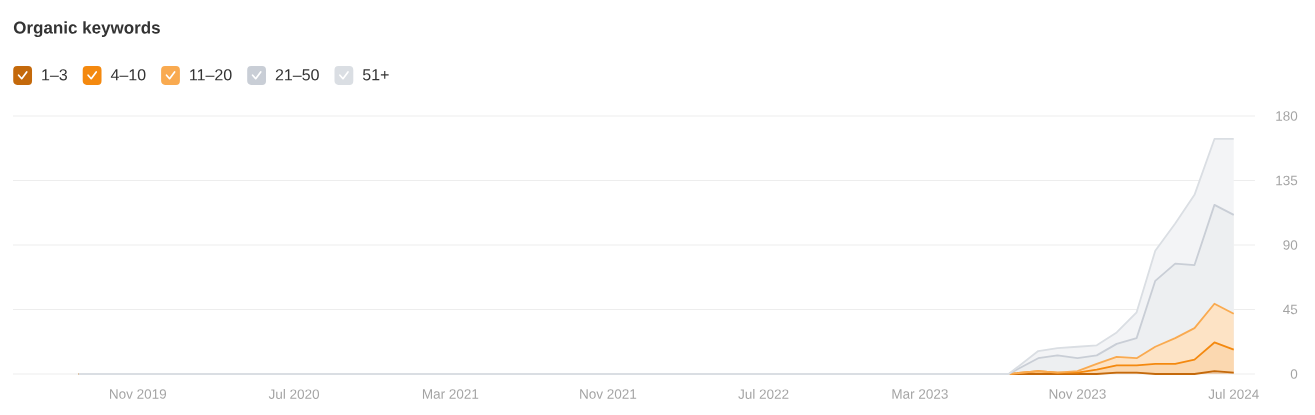  I want to click on y-tick-label: 0, so click(1294, 374).